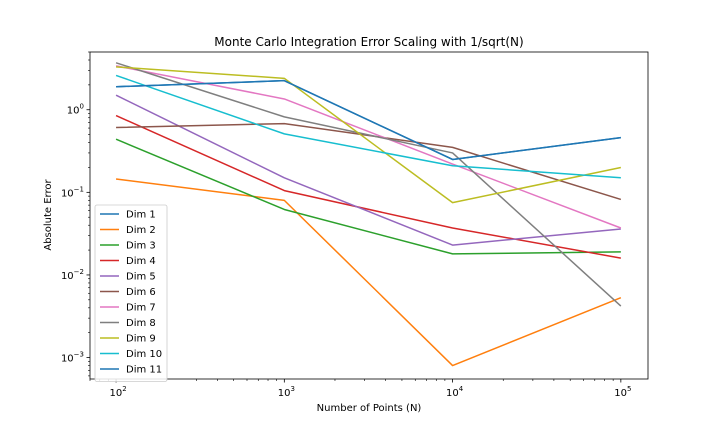 The width and height of the screenshot is (720, 432). Describe the element at coordinates (75, 110) in the screenshot. I see `y-tick-label: 10⁰` at that location.